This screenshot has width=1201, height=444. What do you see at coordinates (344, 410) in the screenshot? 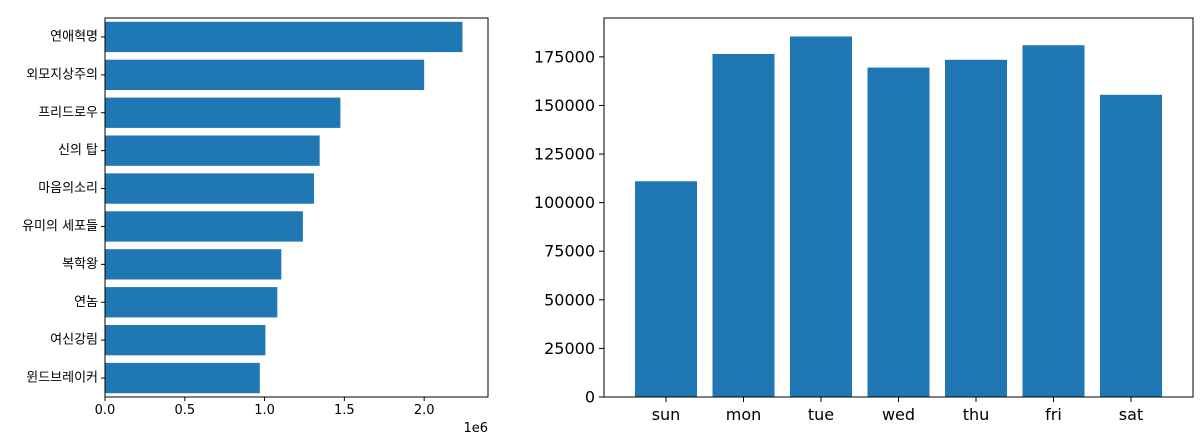
I see `x-tick-label: 1.5` at bounding box center [344, 410].